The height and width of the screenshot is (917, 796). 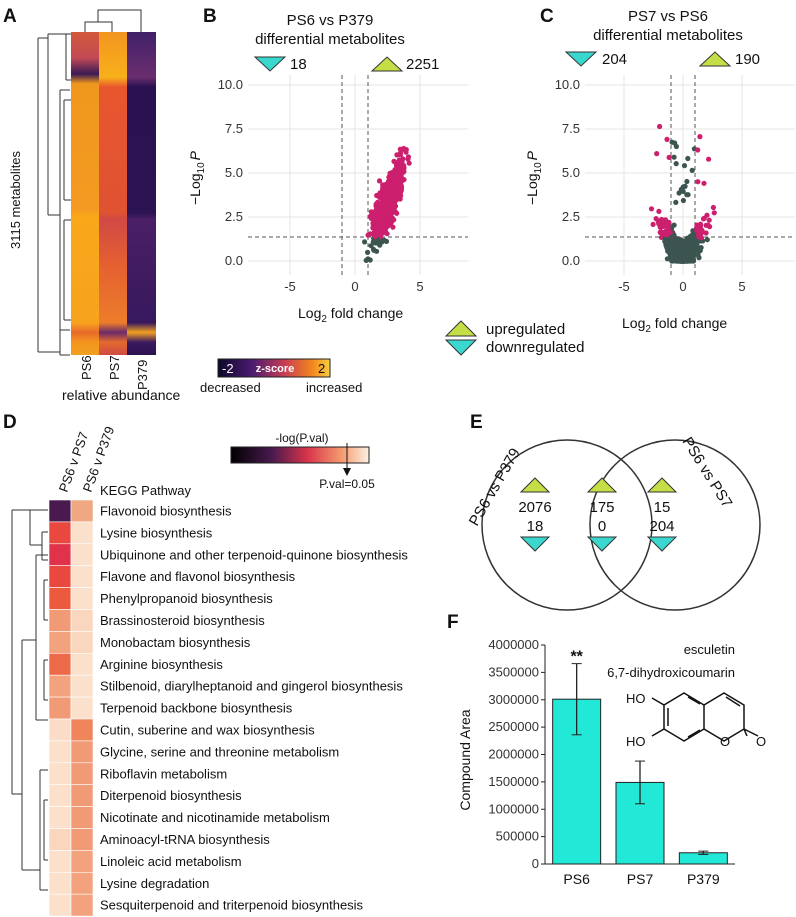 What do you see at coordinates (513, 781) in the screenshot?
I see `bar-ytick-label: 1500000` at bounding box center [513, 781].